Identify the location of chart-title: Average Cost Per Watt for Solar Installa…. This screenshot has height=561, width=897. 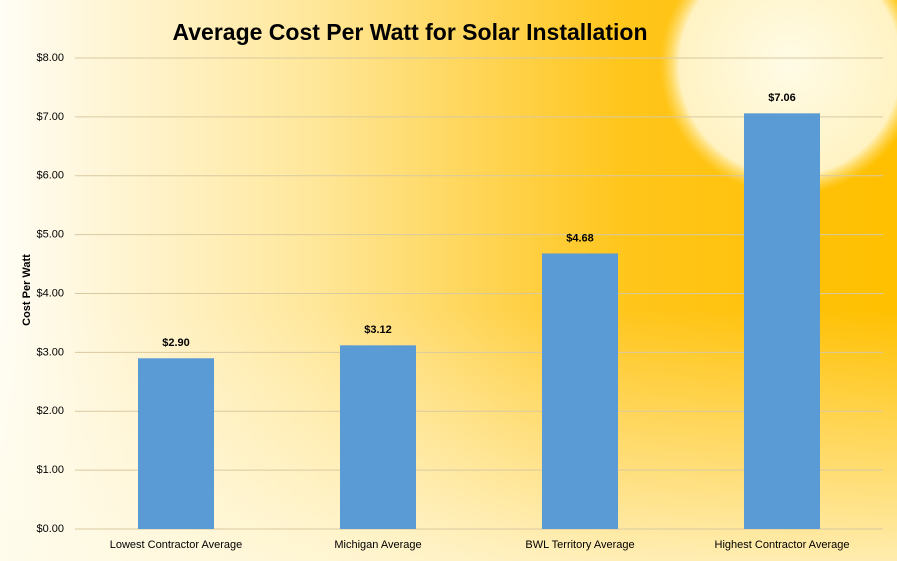
(409, 32).